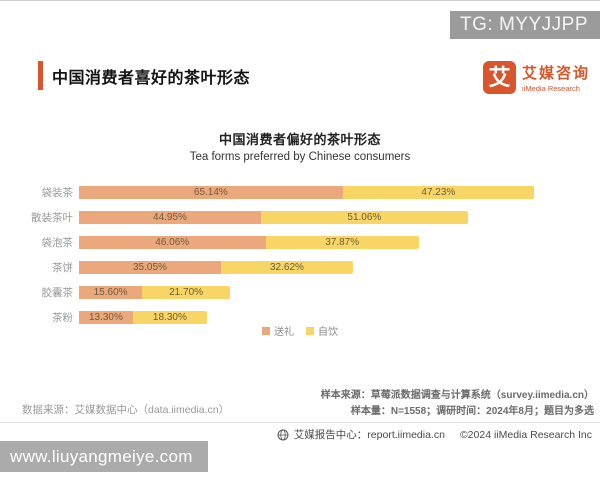 Image resolution: width=600 pixels, height=480 pixels. What do you see at coordinates (106, 317) in the screenshot?
I see `bar-segment-送礼: 13.30%` at bounding box center [106, 317].